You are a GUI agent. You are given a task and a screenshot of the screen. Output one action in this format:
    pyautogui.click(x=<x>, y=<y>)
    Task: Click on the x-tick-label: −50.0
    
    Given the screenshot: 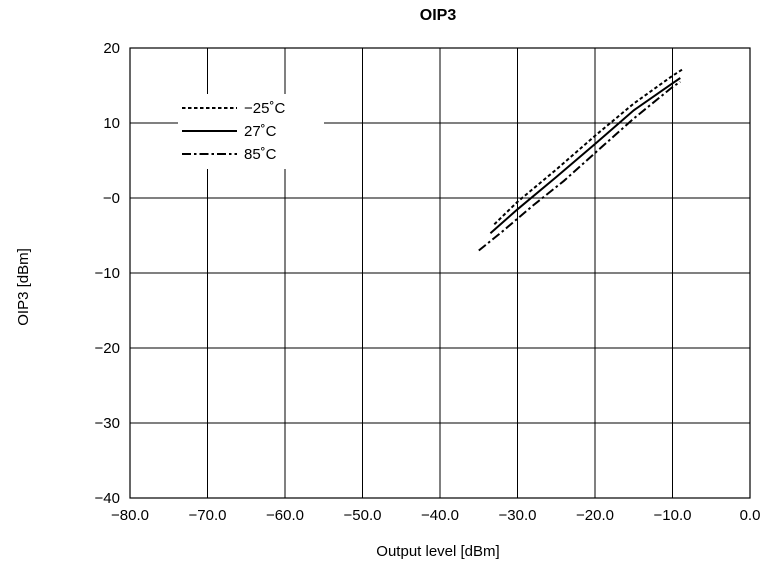 What is the action you would take?
    pyautogui.click(x=363, y=515)
    